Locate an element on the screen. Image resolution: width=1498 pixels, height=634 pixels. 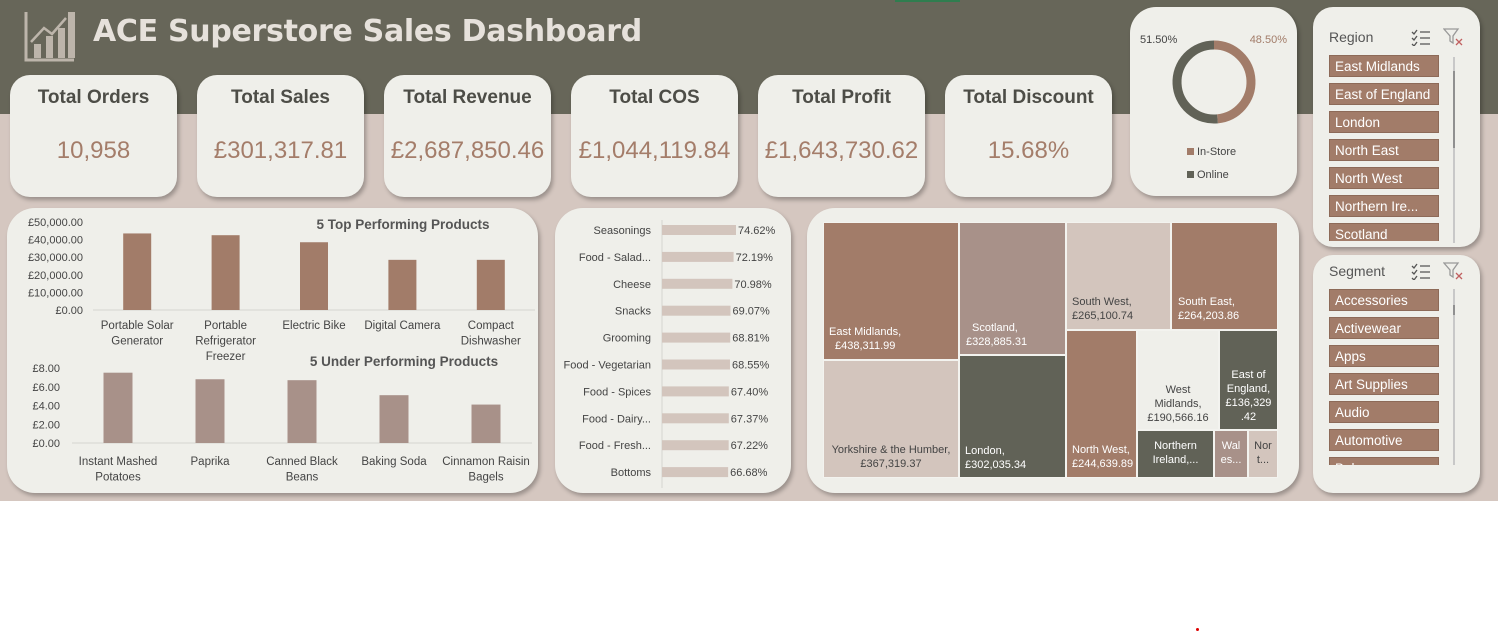
value-label: 68.55% is located at coordinates (751, 366).